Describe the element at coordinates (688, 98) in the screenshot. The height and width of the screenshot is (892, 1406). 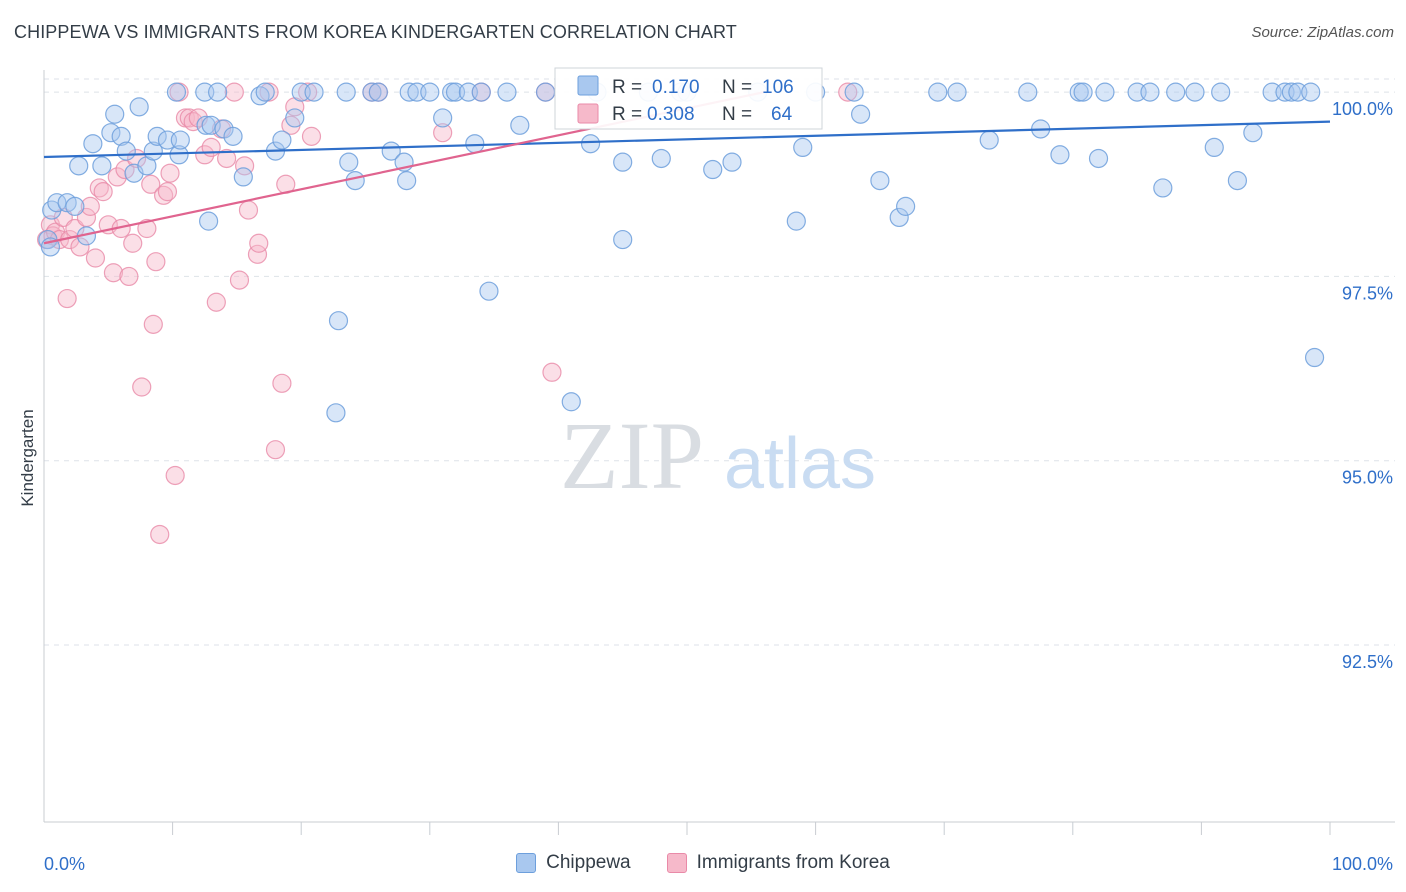
I see `stats-box-frame` at that location.